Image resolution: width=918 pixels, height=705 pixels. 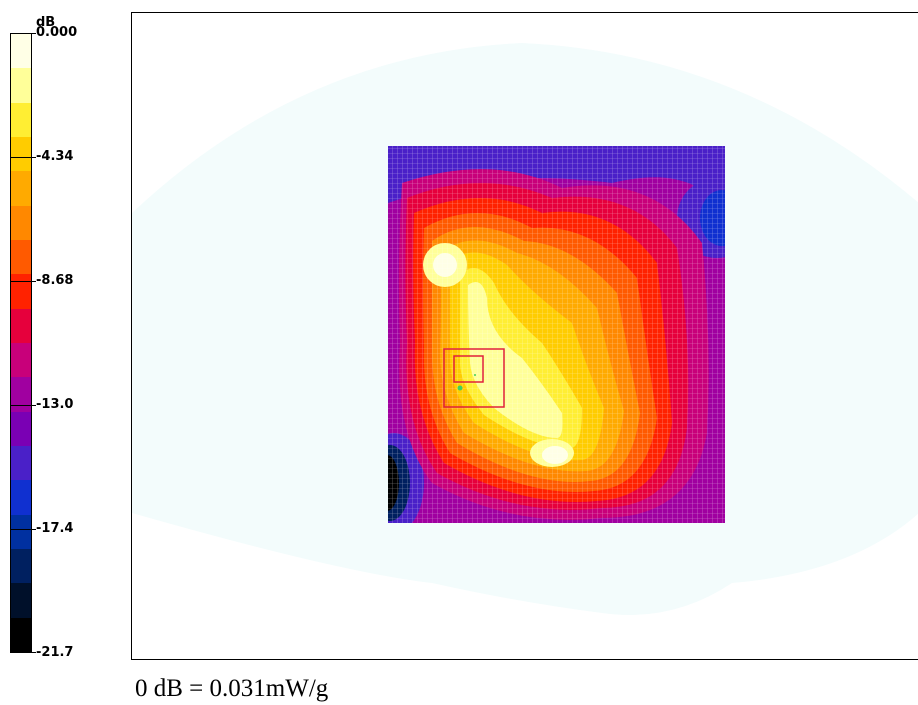 What do you see at coordinates (55, 404) in the screenshot?
I see `colorbar-tick-label: -13.0` at bounding box center [55, 404].